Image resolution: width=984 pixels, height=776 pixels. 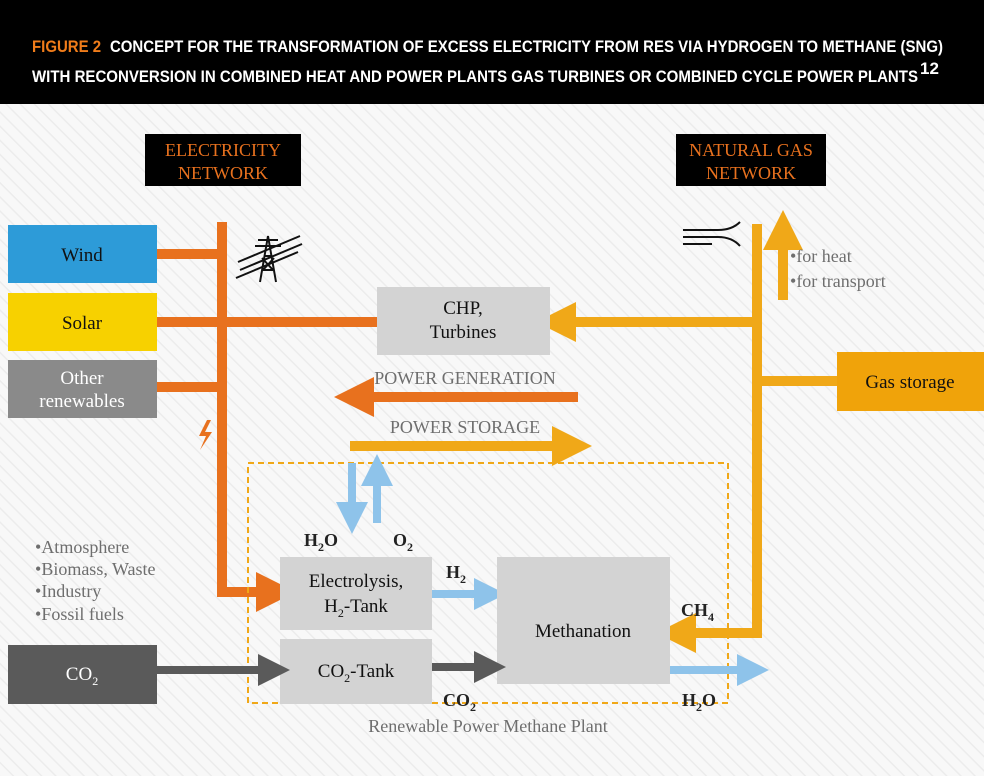 What do you see at coordinates (205, 435) in the screenshot?
I see `lightning-icon` at bounding box center [205, 435].